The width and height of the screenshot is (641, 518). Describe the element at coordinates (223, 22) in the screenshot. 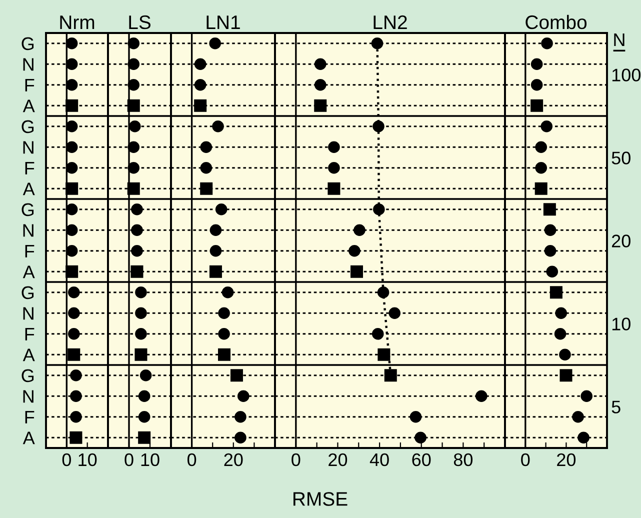

I see `chart-title: LN1` at that location.